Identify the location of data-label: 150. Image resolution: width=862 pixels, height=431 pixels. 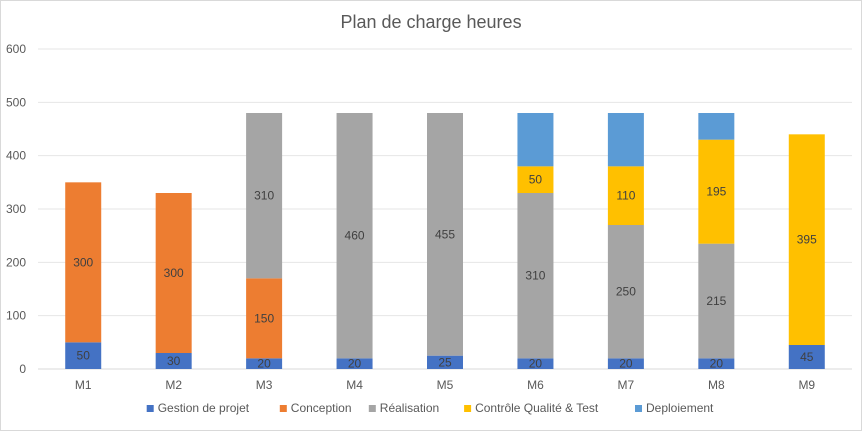
(264, 318).